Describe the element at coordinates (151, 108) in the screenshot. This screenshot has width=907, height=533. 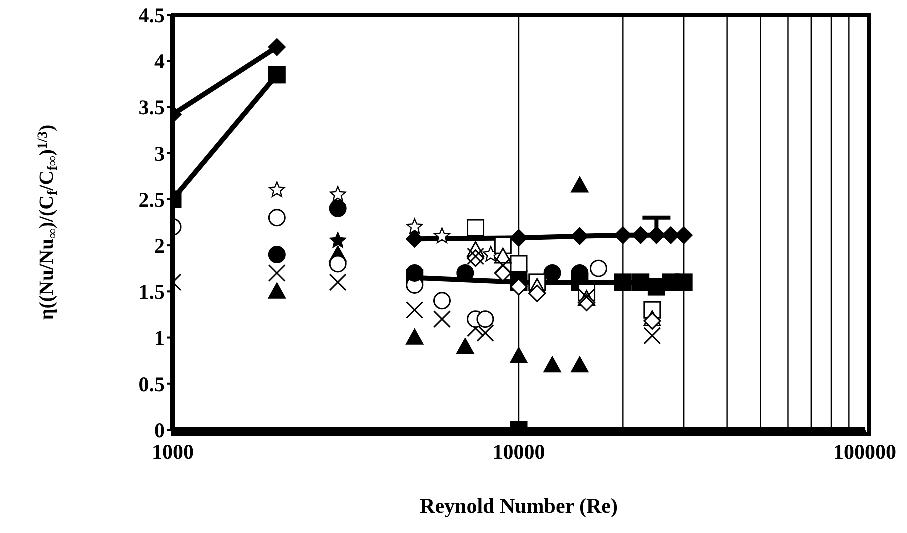
I see `y-tick-label: 3.5` at that location.